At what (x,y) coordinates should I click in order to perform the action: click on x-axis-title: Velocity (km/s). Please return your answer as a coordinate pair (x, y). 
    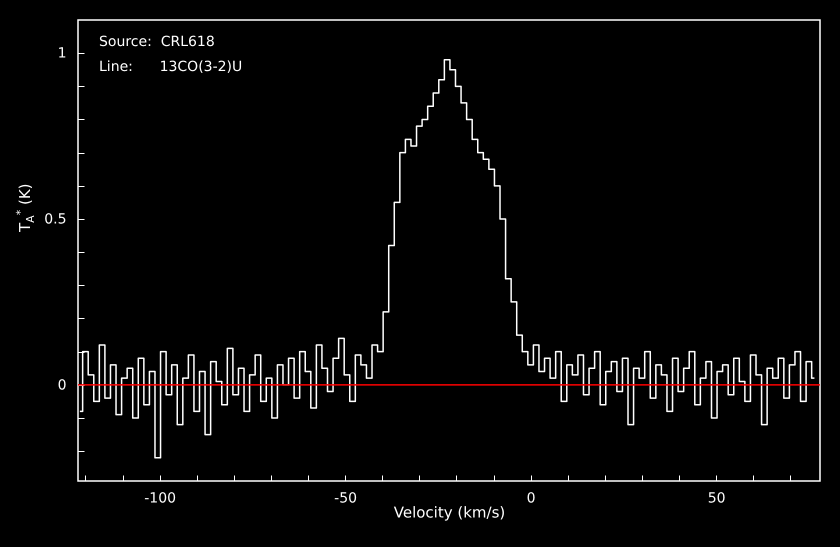
    Looking at the image, I should click on (450, 513).